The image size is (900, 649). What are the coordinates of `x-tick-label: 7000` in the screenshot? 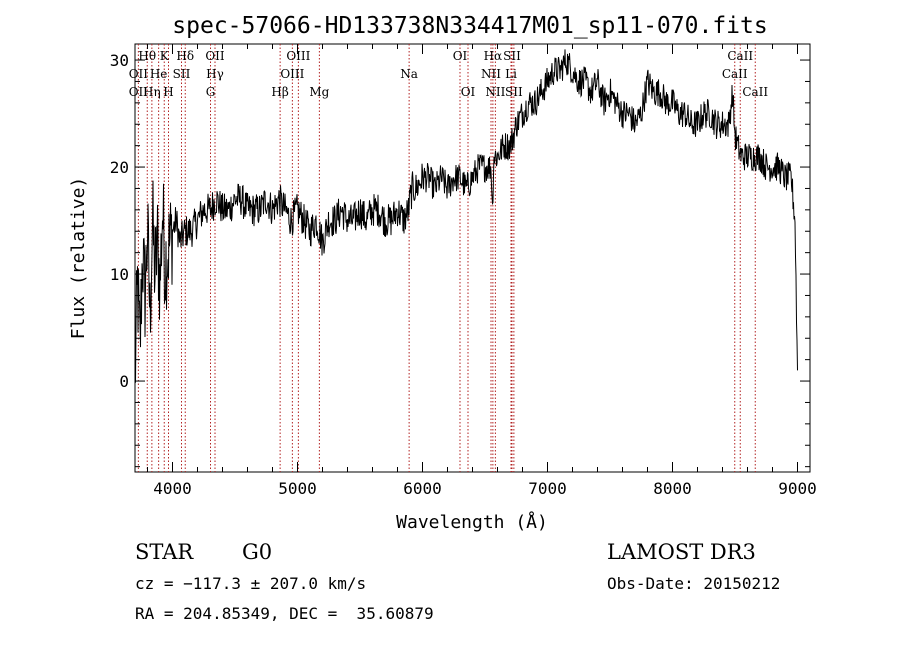 It's located at (547, 488).